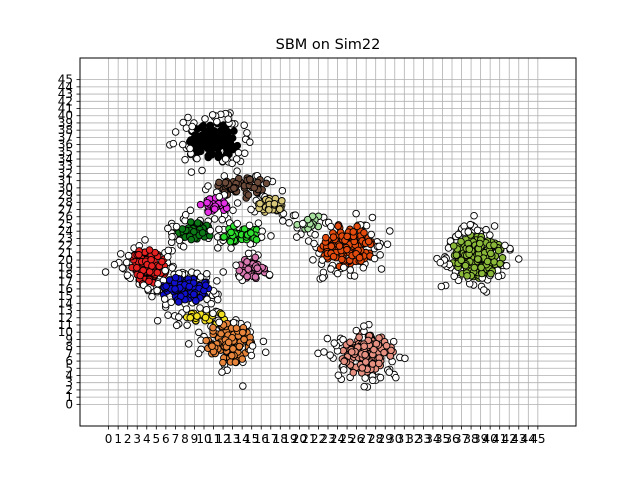 This screenshot has height=480, width=640. Describe the element at coordinates (499, 439) in the screenshot. I see `x-tick-label: 41` at that location.